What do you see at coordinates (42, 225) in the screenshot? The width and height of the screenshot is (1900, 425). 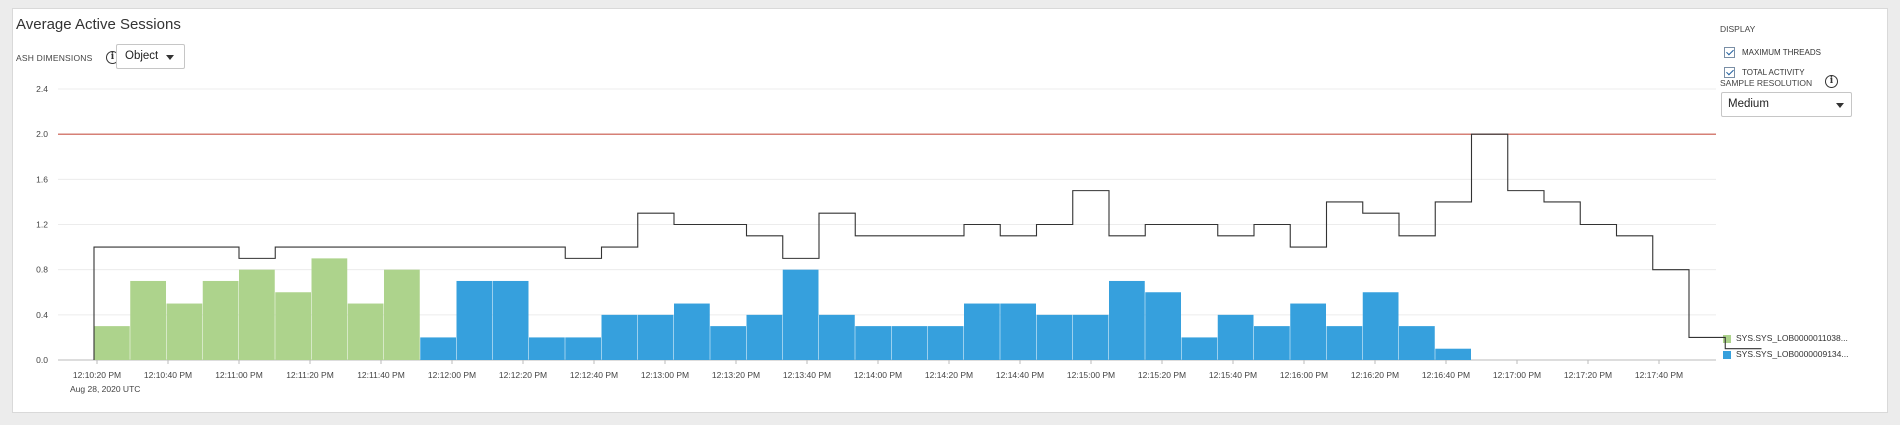 I see `y-tick-label: 1.2` at bounding box center [42, 225].